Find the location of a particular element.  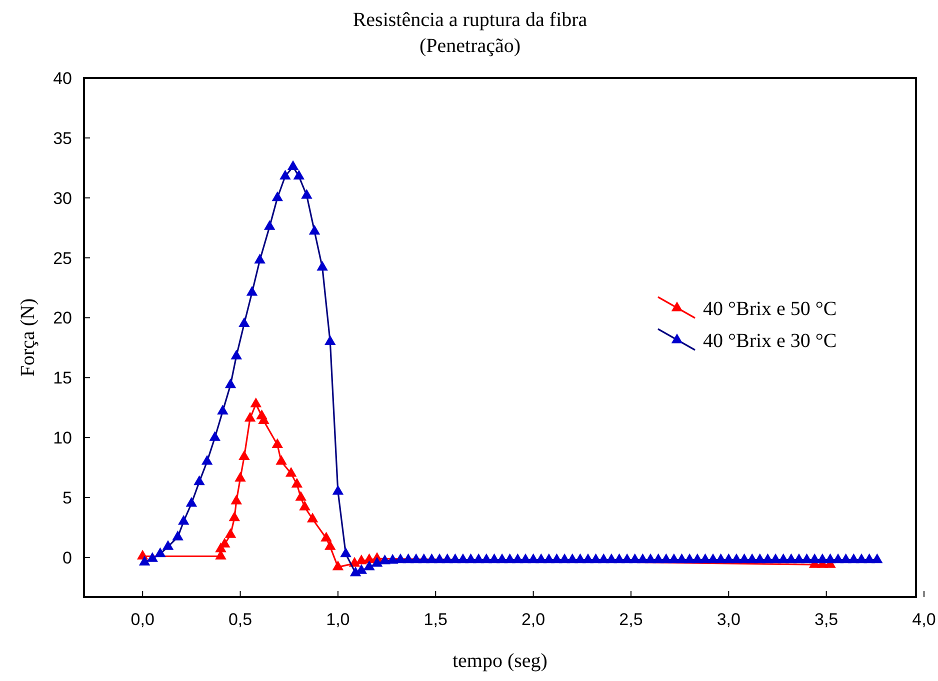

legend-label: 40 °Brix e 50 °C is located at coordinates (770, 309).